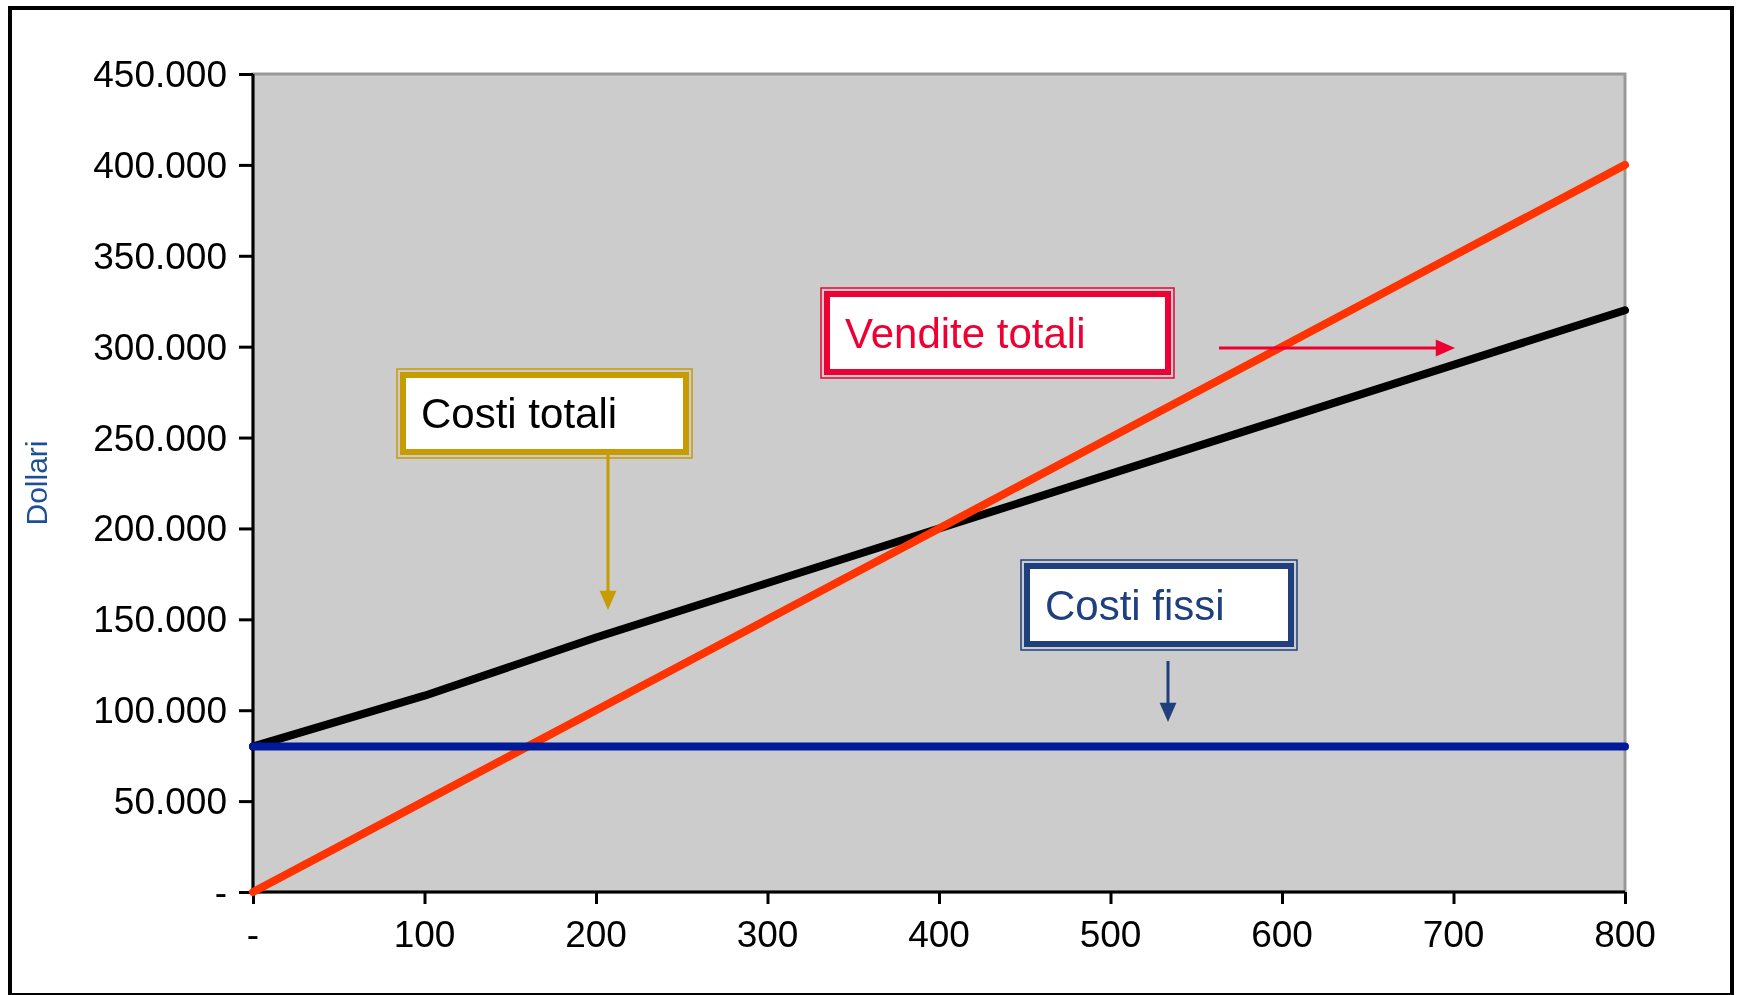  I want to click on y-tick-label: 300.000, so click(160, 347).